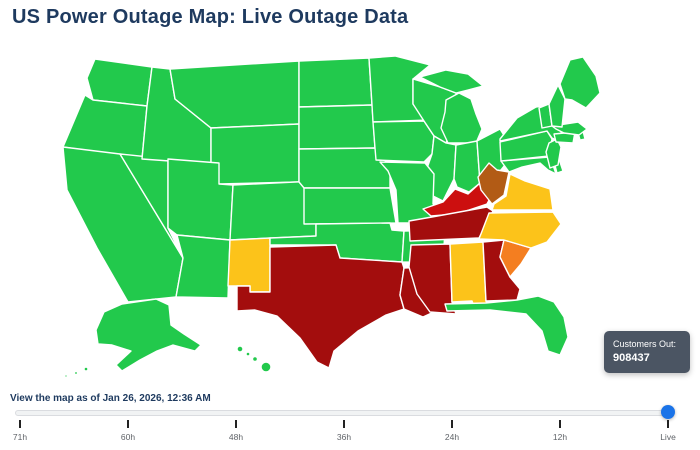 This screenshot has height=450, width=700. I want to click on state-alaska, so click(132, 338).